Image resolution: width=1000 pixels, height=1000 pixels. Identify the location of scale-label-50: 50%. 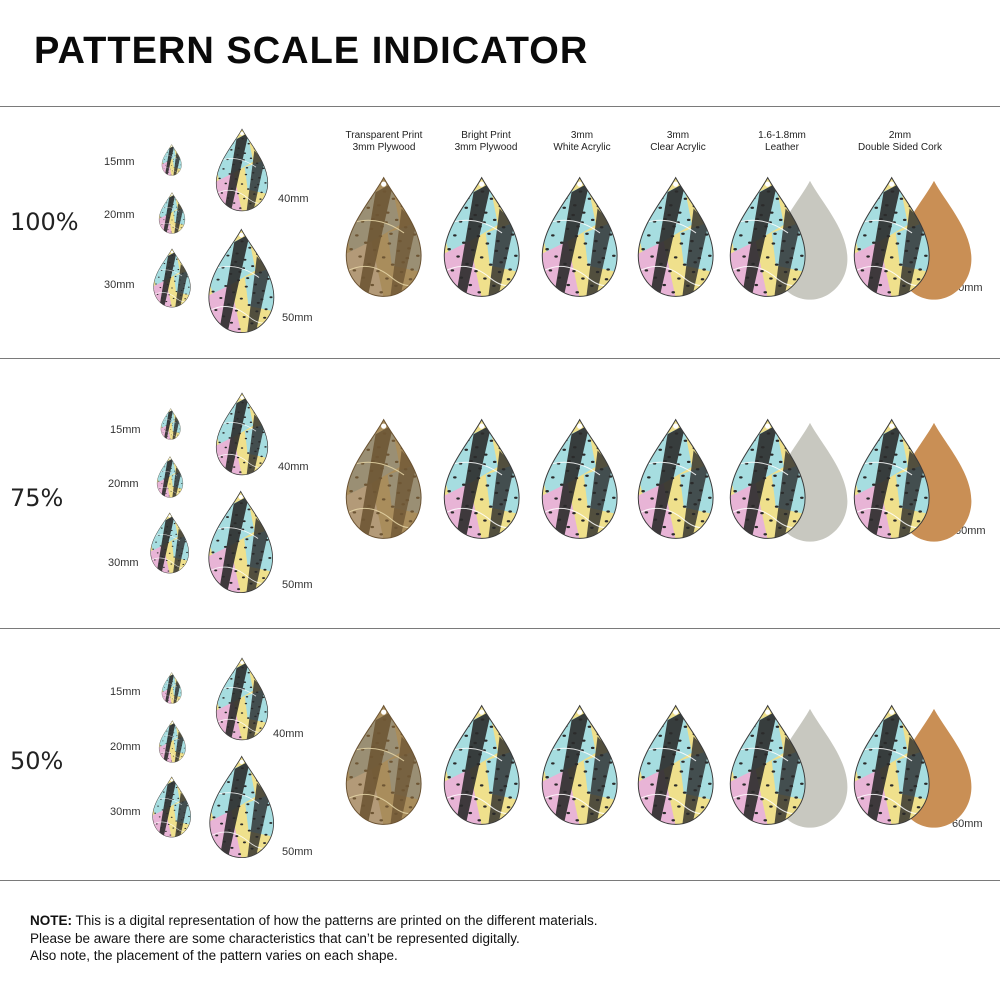
(37, 761).